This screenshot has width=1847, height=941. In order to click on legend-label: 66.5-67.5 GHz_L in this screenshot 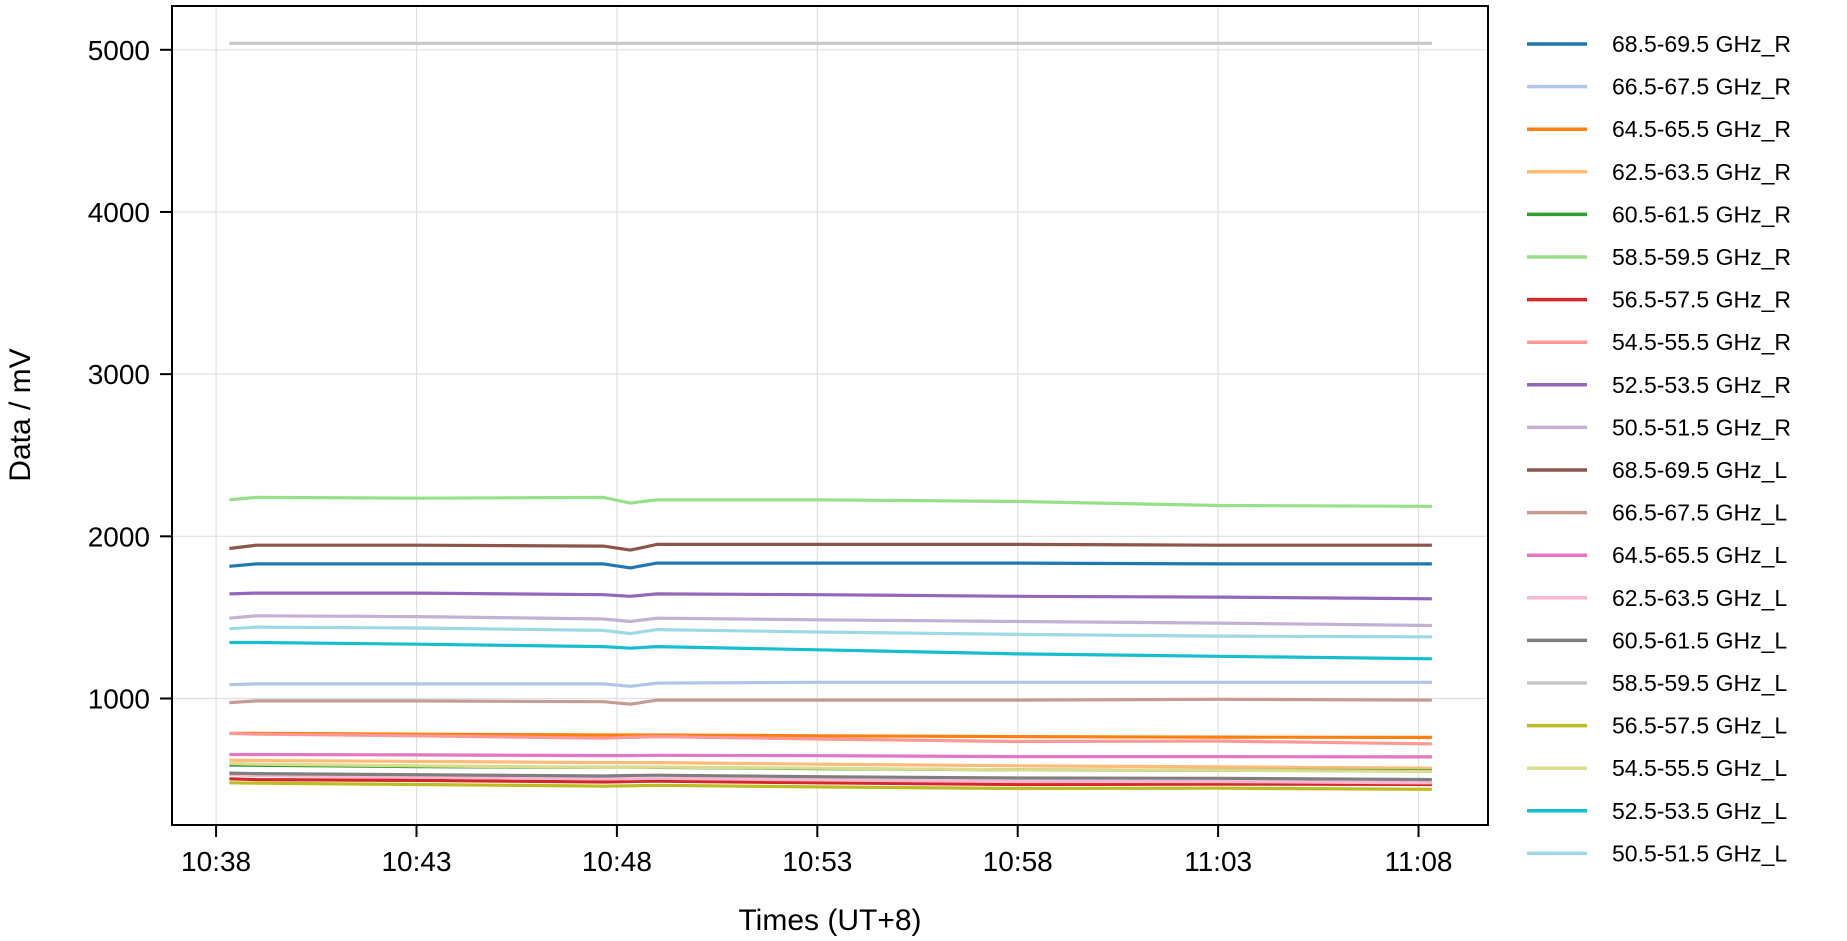, I will do `click(1699, 513)`.